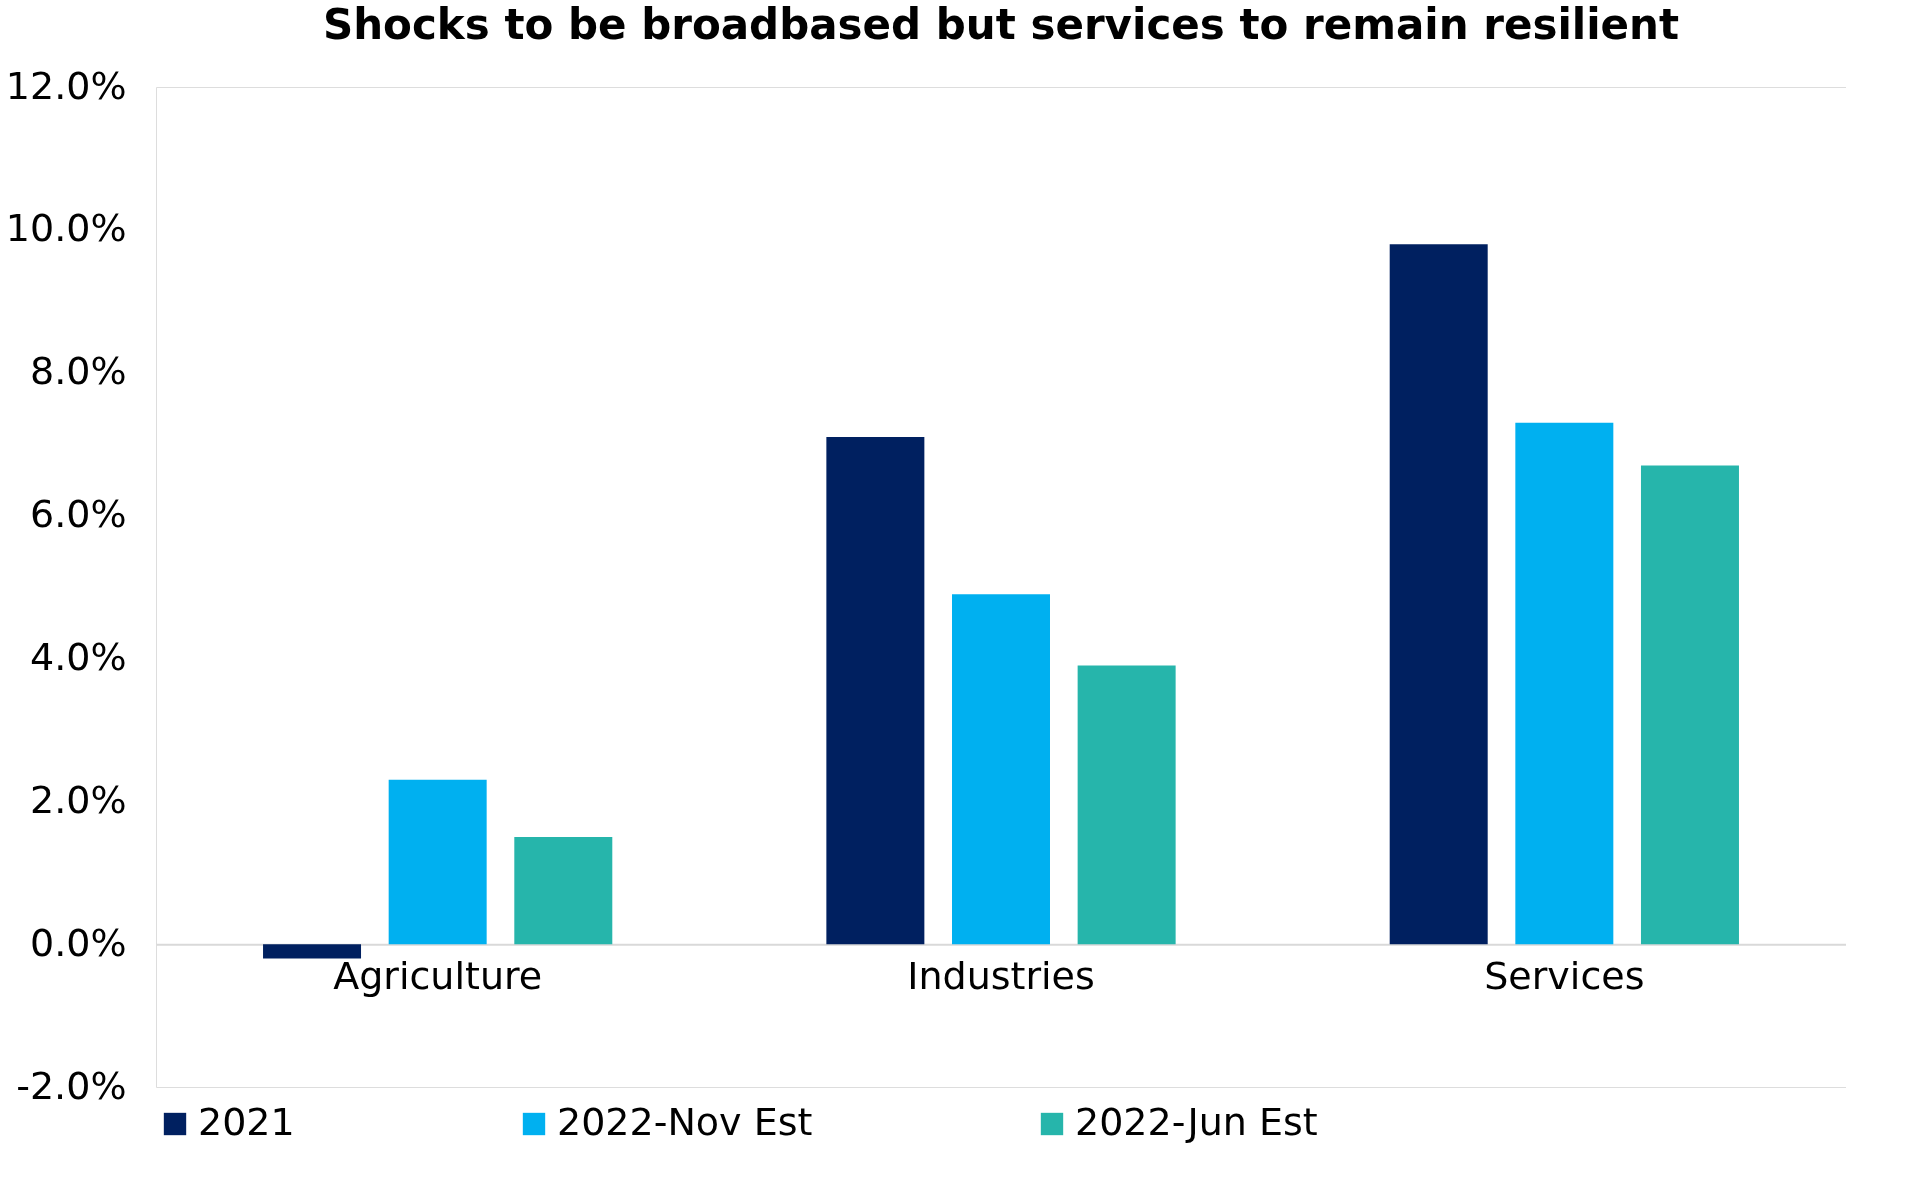 This screenshot has width=1920, height=1189. What do you see at coordinates (438, 975) in the screenshot?
I see `x-tick-label: Agriculture` at bounding box center [438, 975].